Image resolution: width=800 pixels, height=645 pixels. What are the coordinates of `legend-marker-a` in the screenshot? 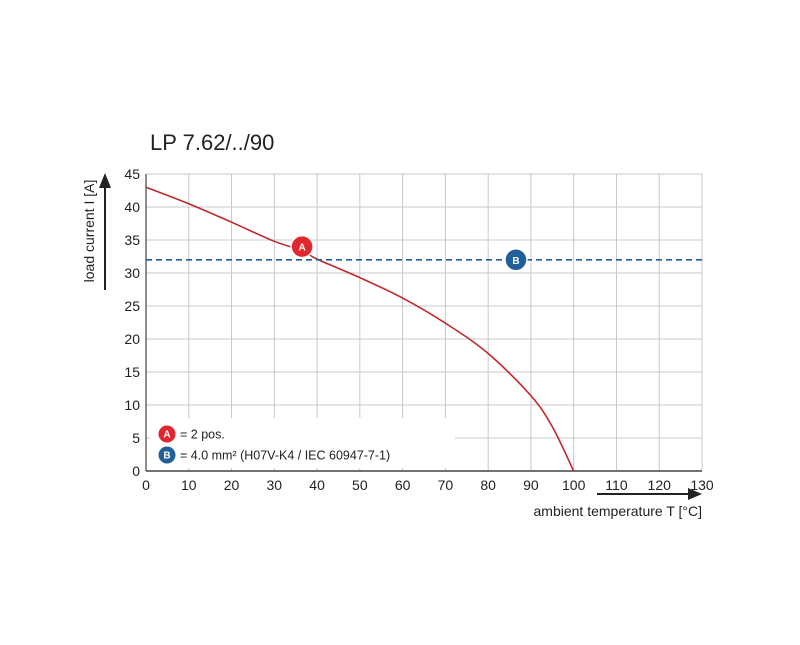 It's located at (167, 434).